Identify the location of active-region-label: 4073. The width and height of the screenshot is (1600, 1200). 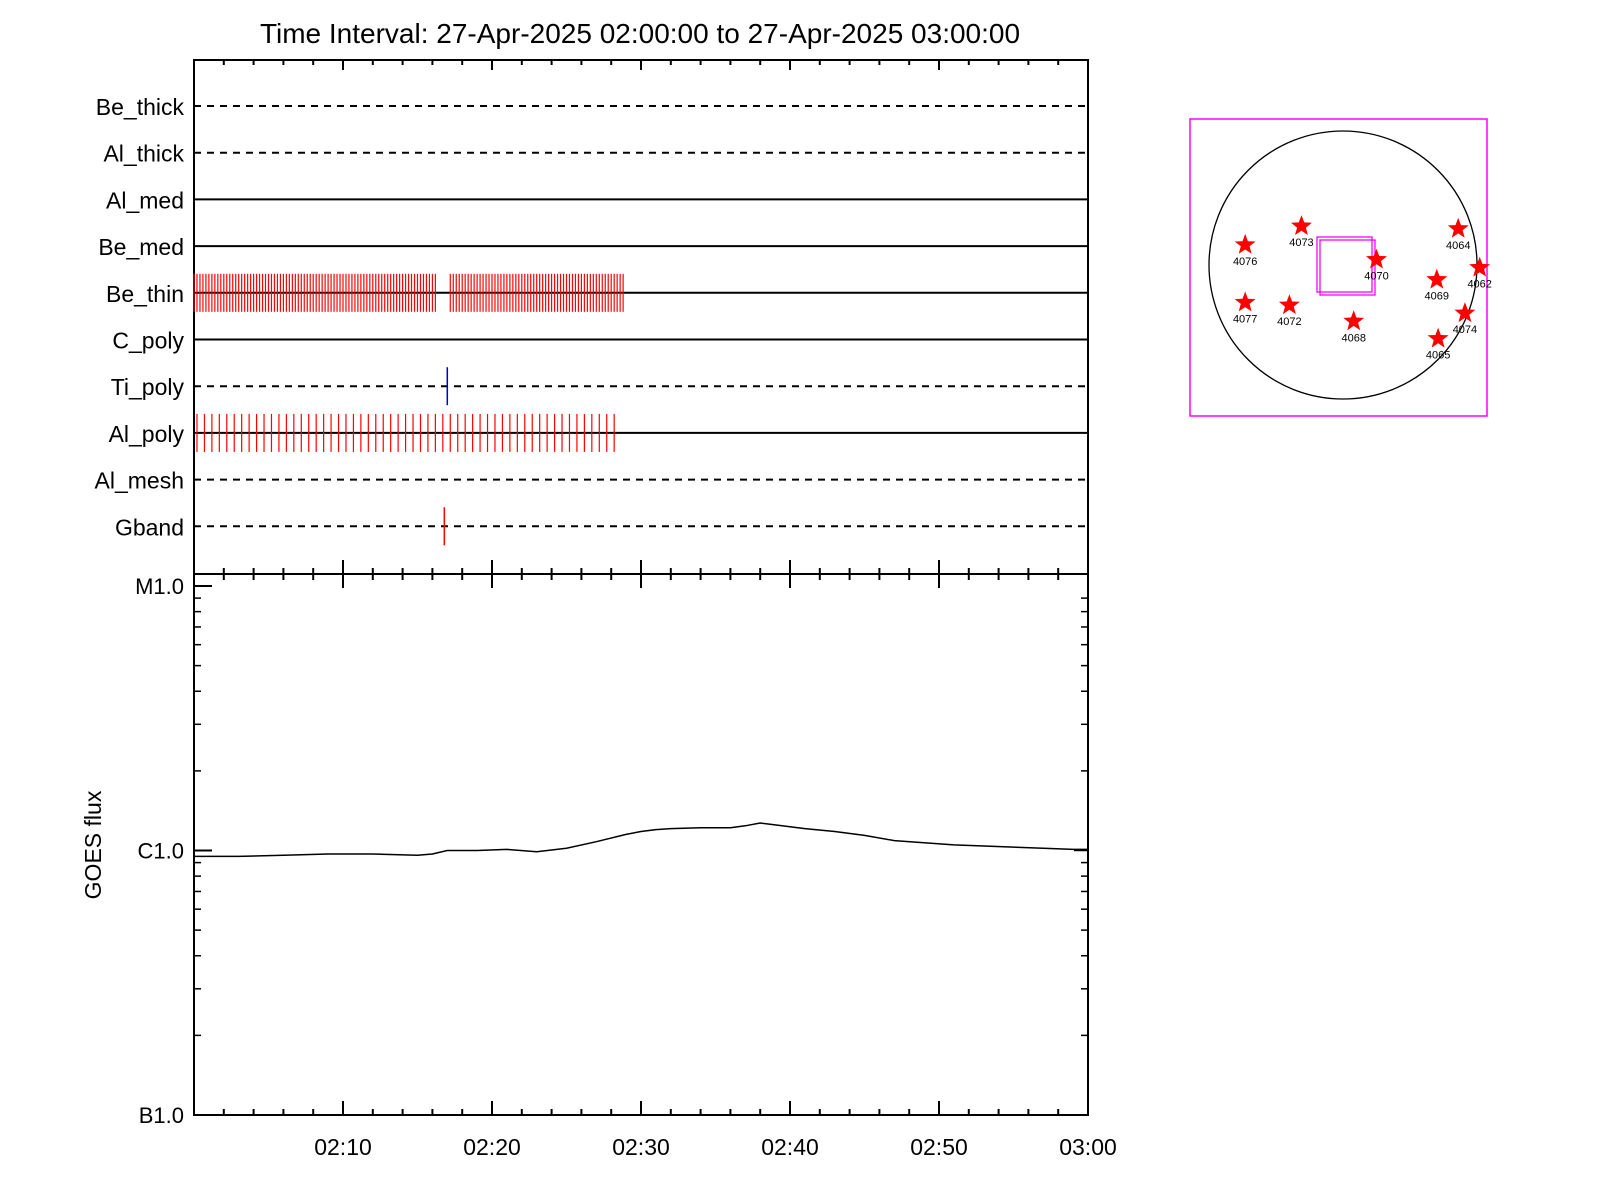
(1301, 243).